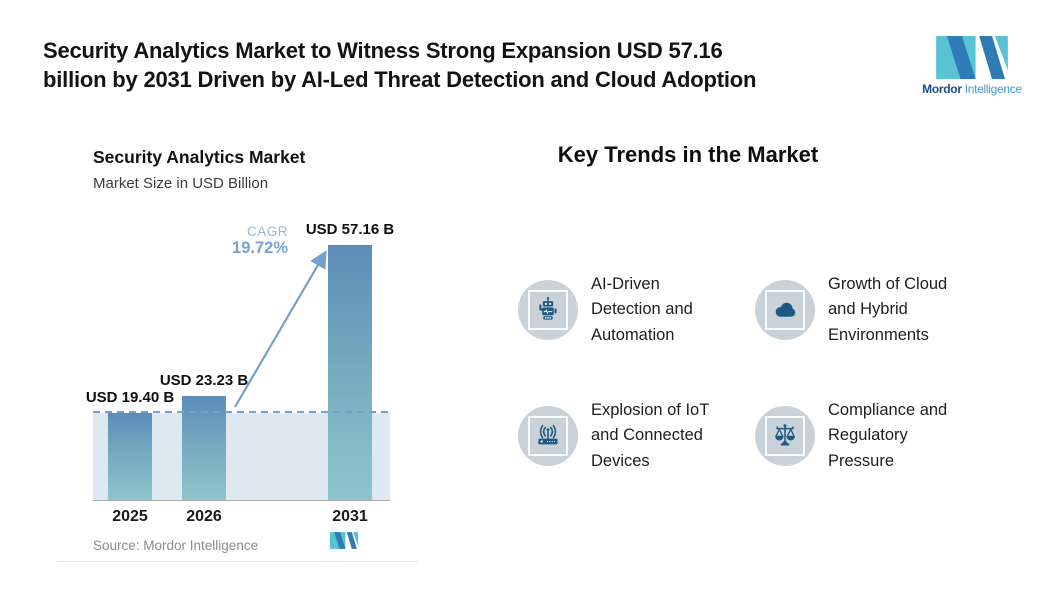  I want to click on mordor-logo-mark-icon, so click(972, 57).